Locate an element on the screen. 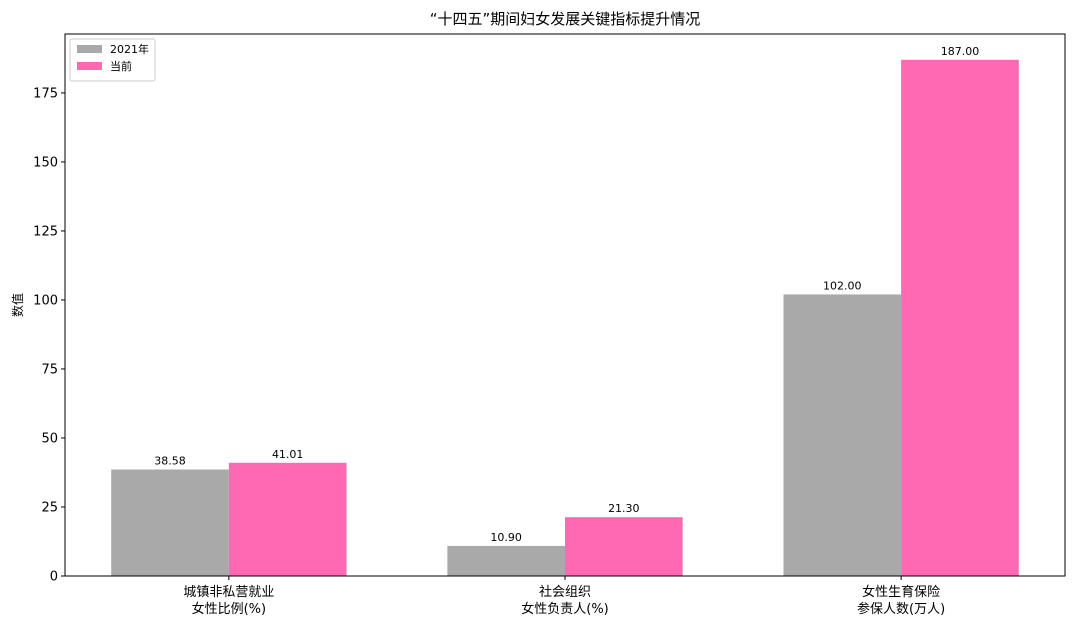 This screenshot has width=1080, height=630. legend-label: 2021年 is located at coordinates (129, 49).